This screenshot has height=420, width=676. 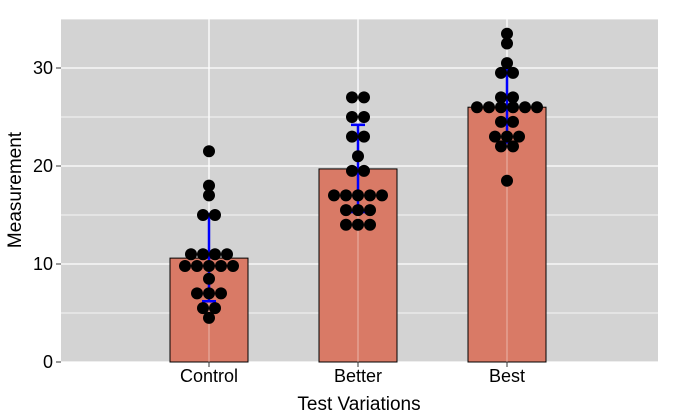 What do you see at coordinates (43, 264) in the screenshot?
I see `y-tick-label-10: 10` at bounding box center [43, 264].